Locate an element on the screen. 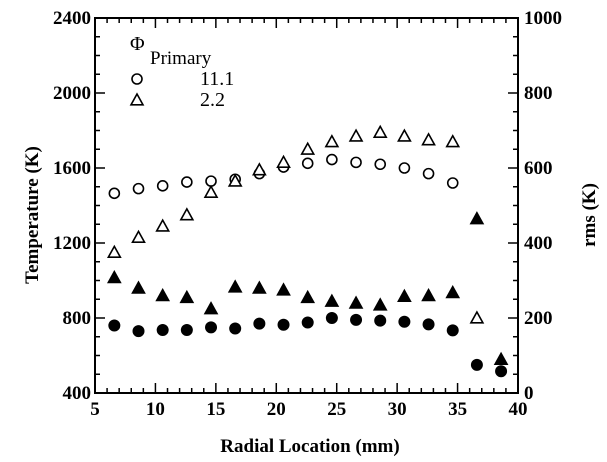  left-axis-ticks: 400 800 1200 1600 2000 2400 is located at coordinates (79, 206).